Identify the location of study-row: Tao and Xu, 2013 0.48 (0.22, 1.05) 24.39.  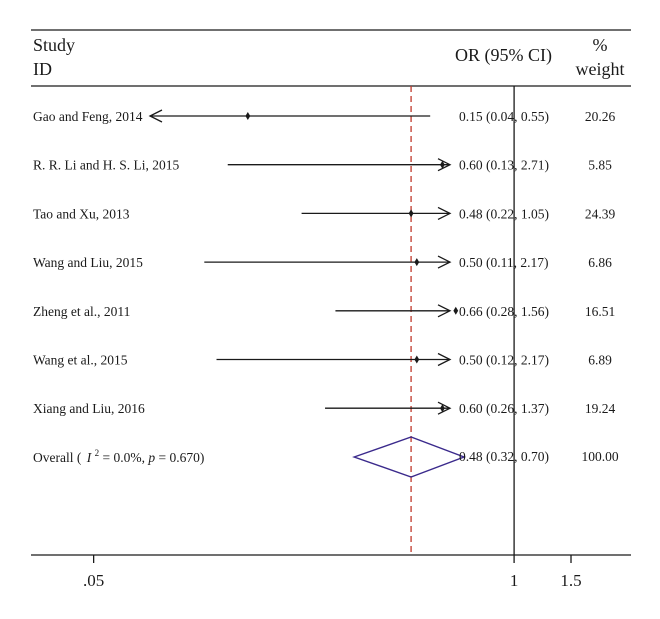
(324, 213).